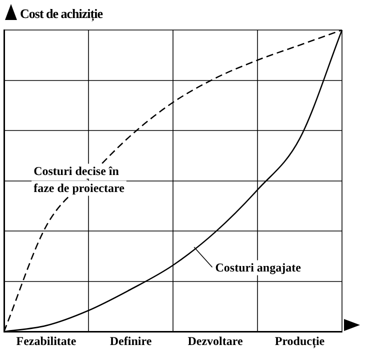  I want to click on x-tick-label: Definire, so click(131, 341).